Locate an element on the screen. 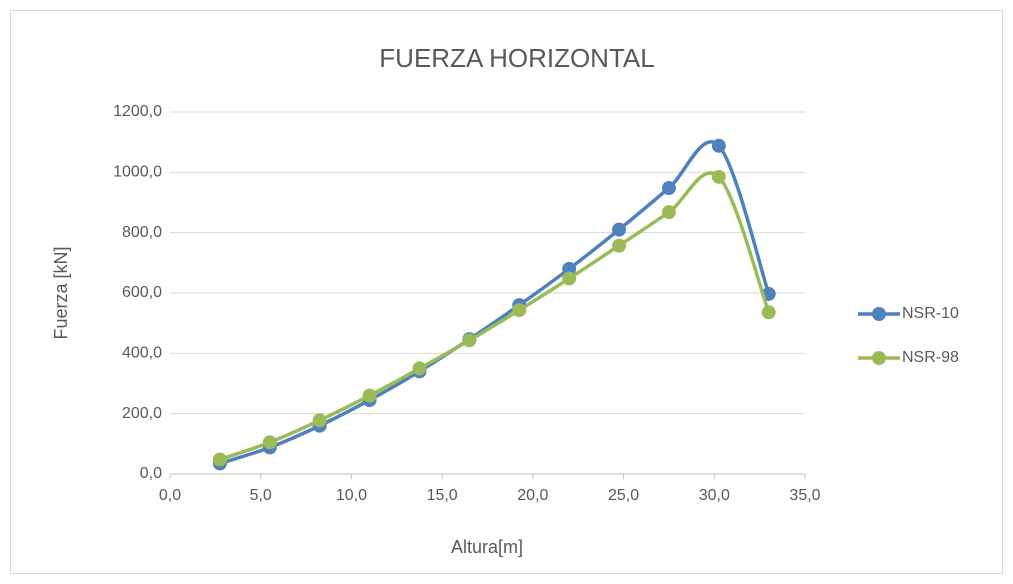 The width and height of the screenshot is (1013, 584). y-tick-label: 600,0 is located at coordinates (142, 292).